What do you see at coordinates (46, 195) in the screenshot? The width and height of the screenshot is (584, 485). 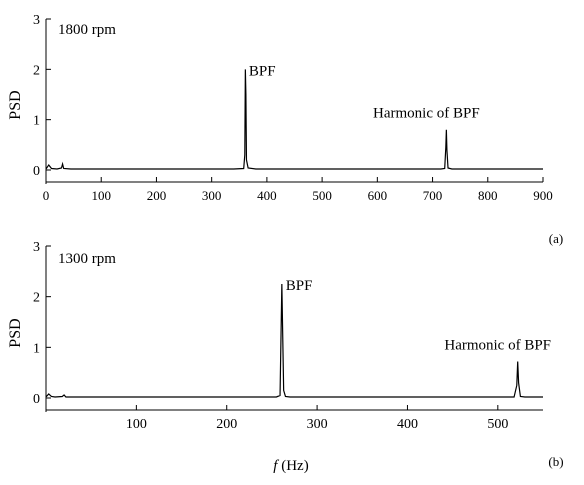 I see `x-tick-label: 0` at bounding box center [46, 195].